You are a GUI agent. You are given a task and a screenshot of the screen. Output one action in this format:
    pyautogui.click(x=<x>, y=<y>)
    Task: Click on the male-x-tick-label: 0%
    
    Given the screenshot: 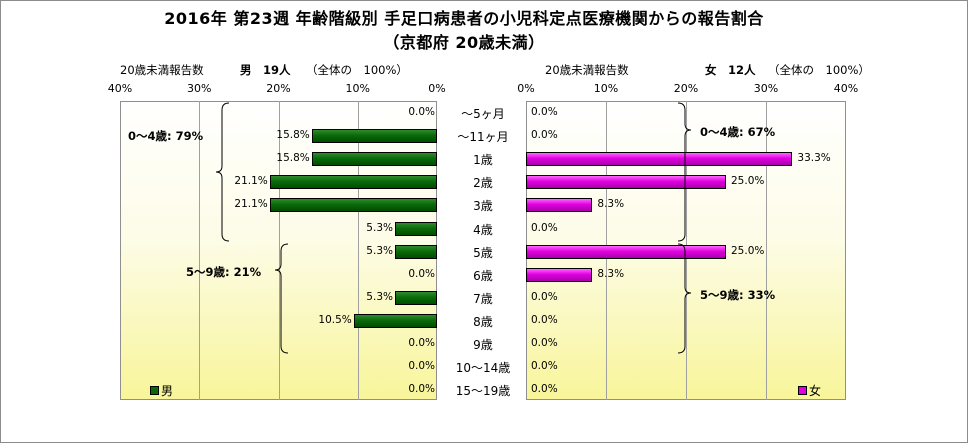 What is the action you would take?
    pyautogui.click(x=437, y=88)
    